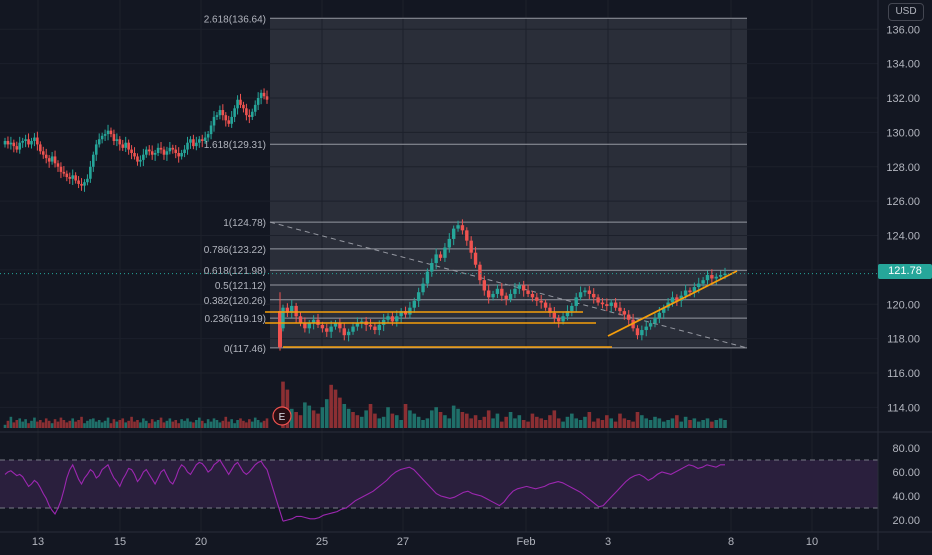 The height and width of the screenshot is (555, 932). Describe the element at coordinates (906, 449) in the screenshot. I see `rsi-axis-tick-label: 80.00` at that location.